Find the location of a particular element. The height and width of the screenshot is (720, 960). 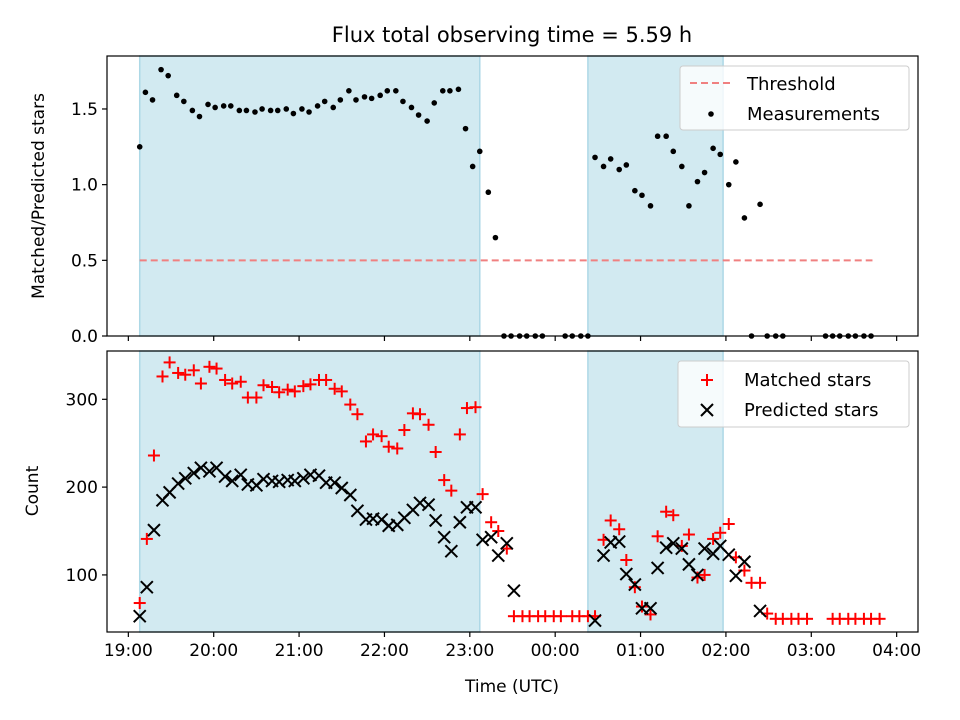

count-y-tick-label: 200 is located at coordinates (82, 488).